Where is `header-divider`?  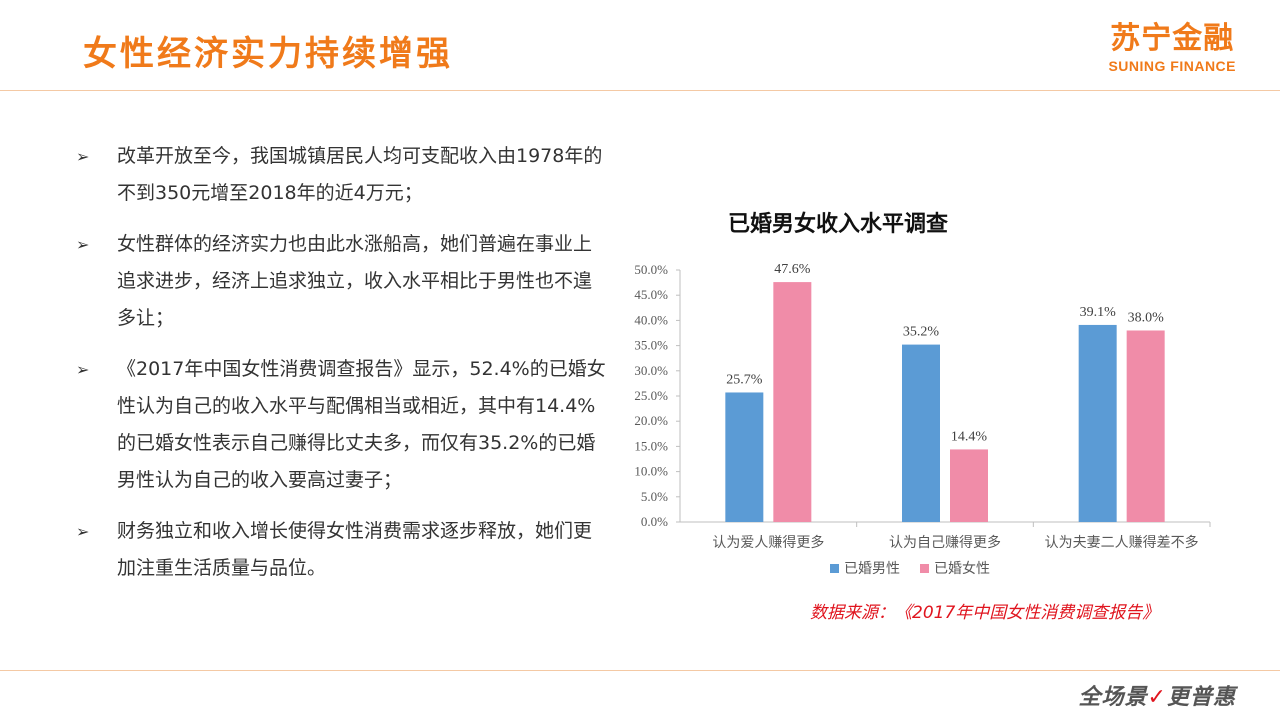 header-divider is located at coordinates (640, 90).